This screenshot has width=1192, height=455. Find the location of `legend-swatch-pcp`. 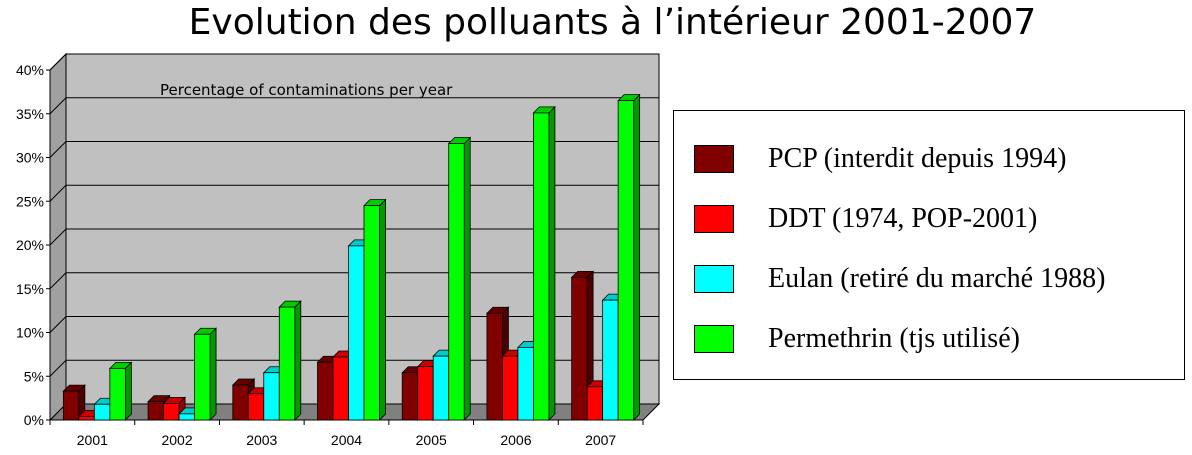

legend-swatch-pcp is located at coordinates (714, 159).